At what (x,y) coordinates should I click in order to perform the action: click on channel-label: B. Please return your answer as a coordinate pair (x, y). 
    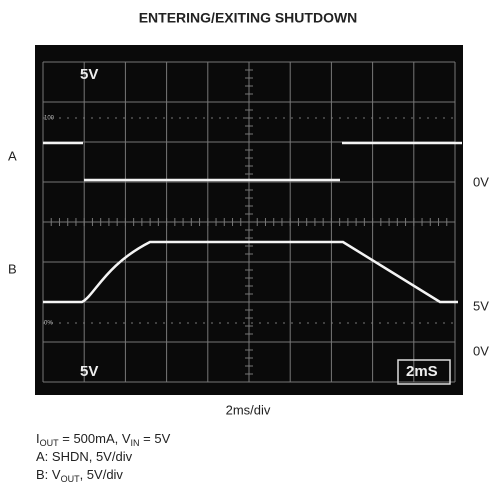
    Looking at the image, I should click on (12, 268).